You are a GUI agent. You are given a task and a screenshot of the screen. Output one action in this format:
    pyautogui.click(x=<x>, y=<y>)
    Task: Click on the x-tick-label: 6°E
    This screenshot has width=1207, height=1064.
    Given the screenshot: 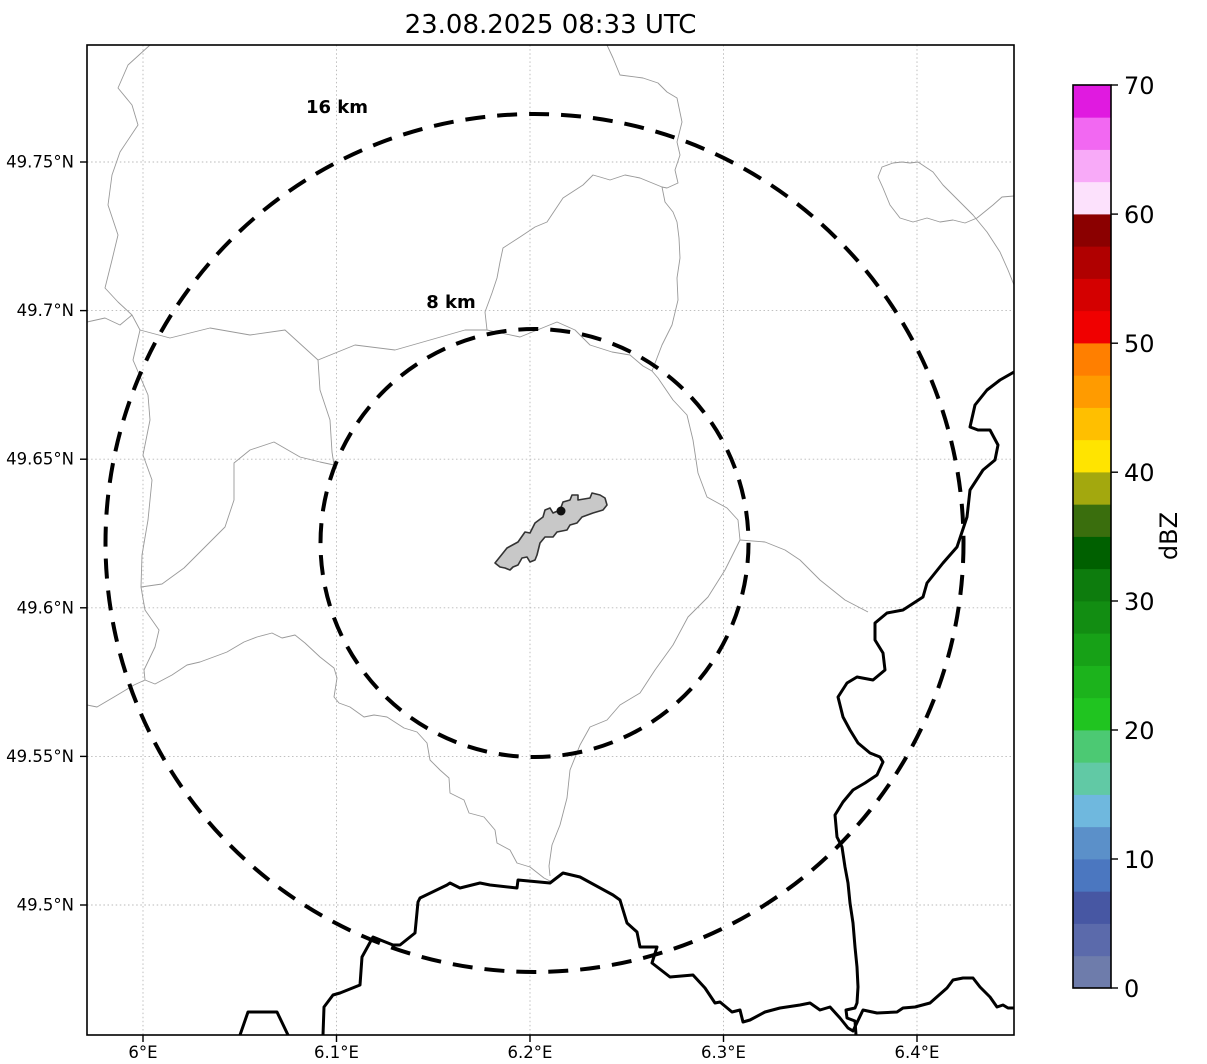 What is the action you would take?
    pyautogui.click(x=142, y=1052)
    